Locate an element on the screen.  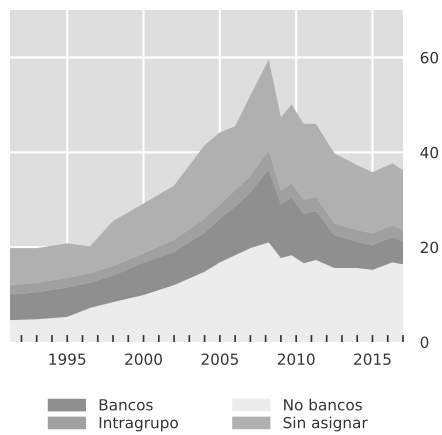
y-tick-label: 20 is located at coordinates (429, 248).